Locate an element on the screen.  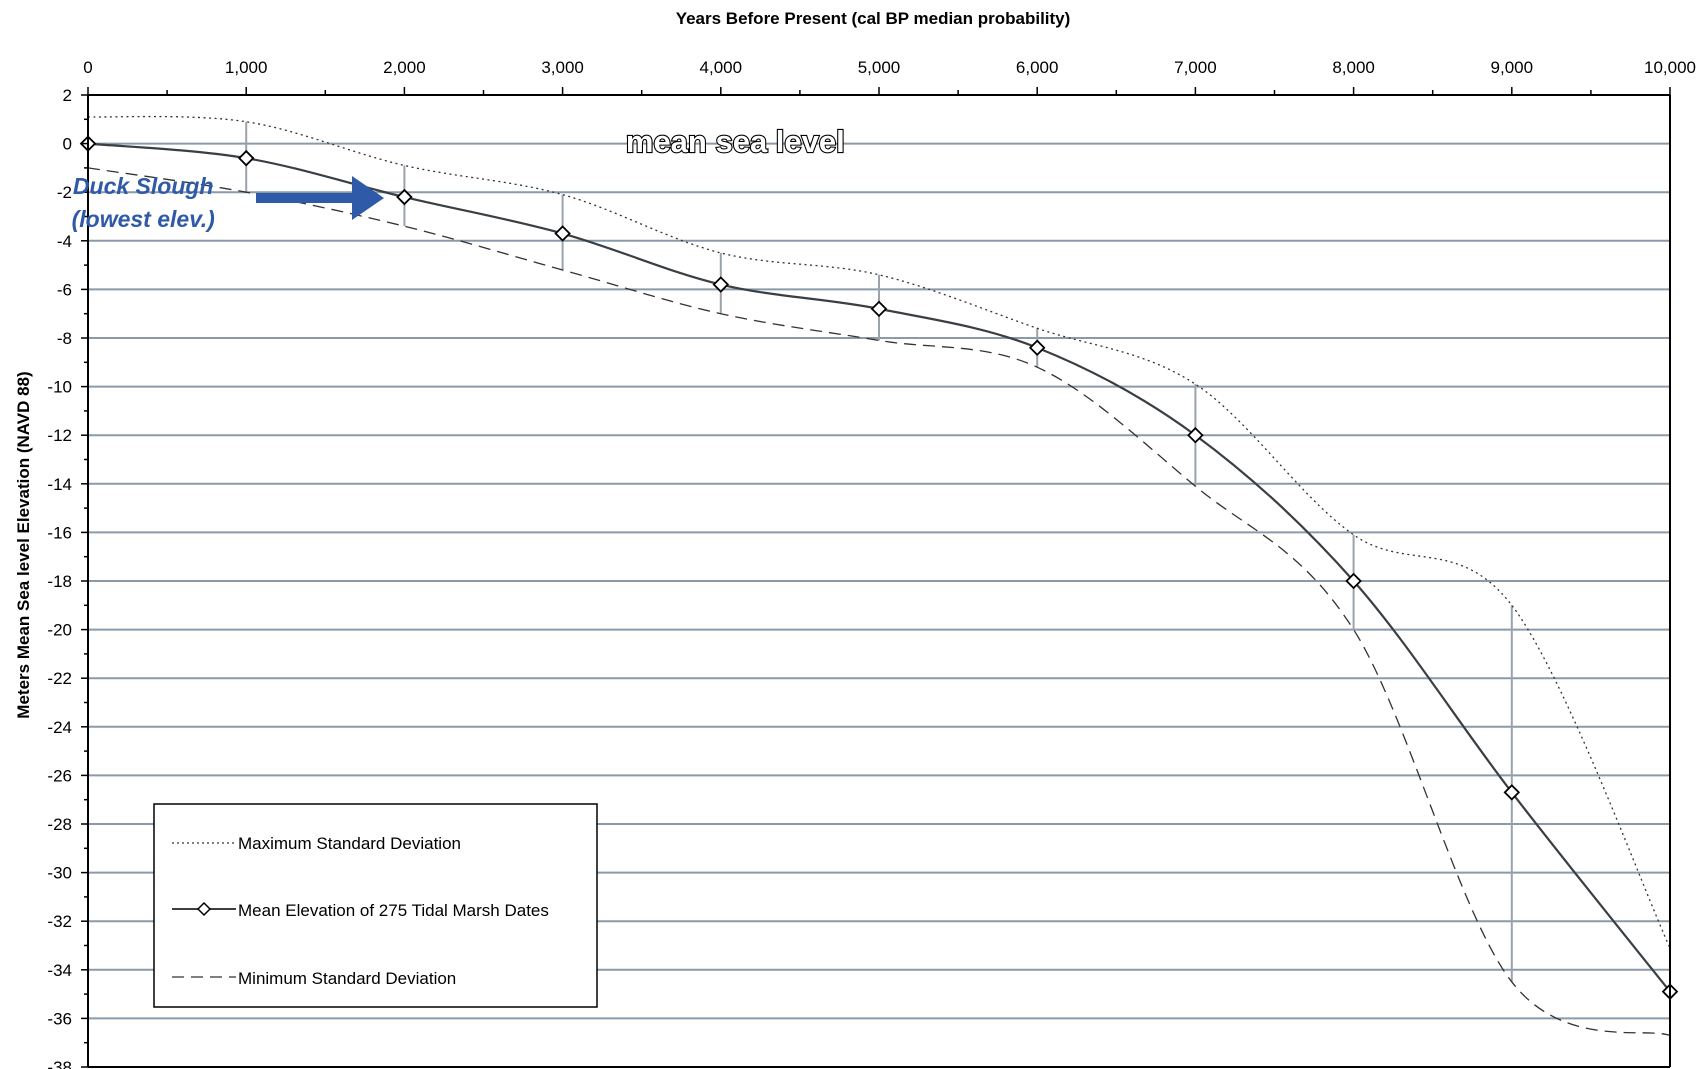
y-tick-label: 2 is located at coordinates (67, 95).